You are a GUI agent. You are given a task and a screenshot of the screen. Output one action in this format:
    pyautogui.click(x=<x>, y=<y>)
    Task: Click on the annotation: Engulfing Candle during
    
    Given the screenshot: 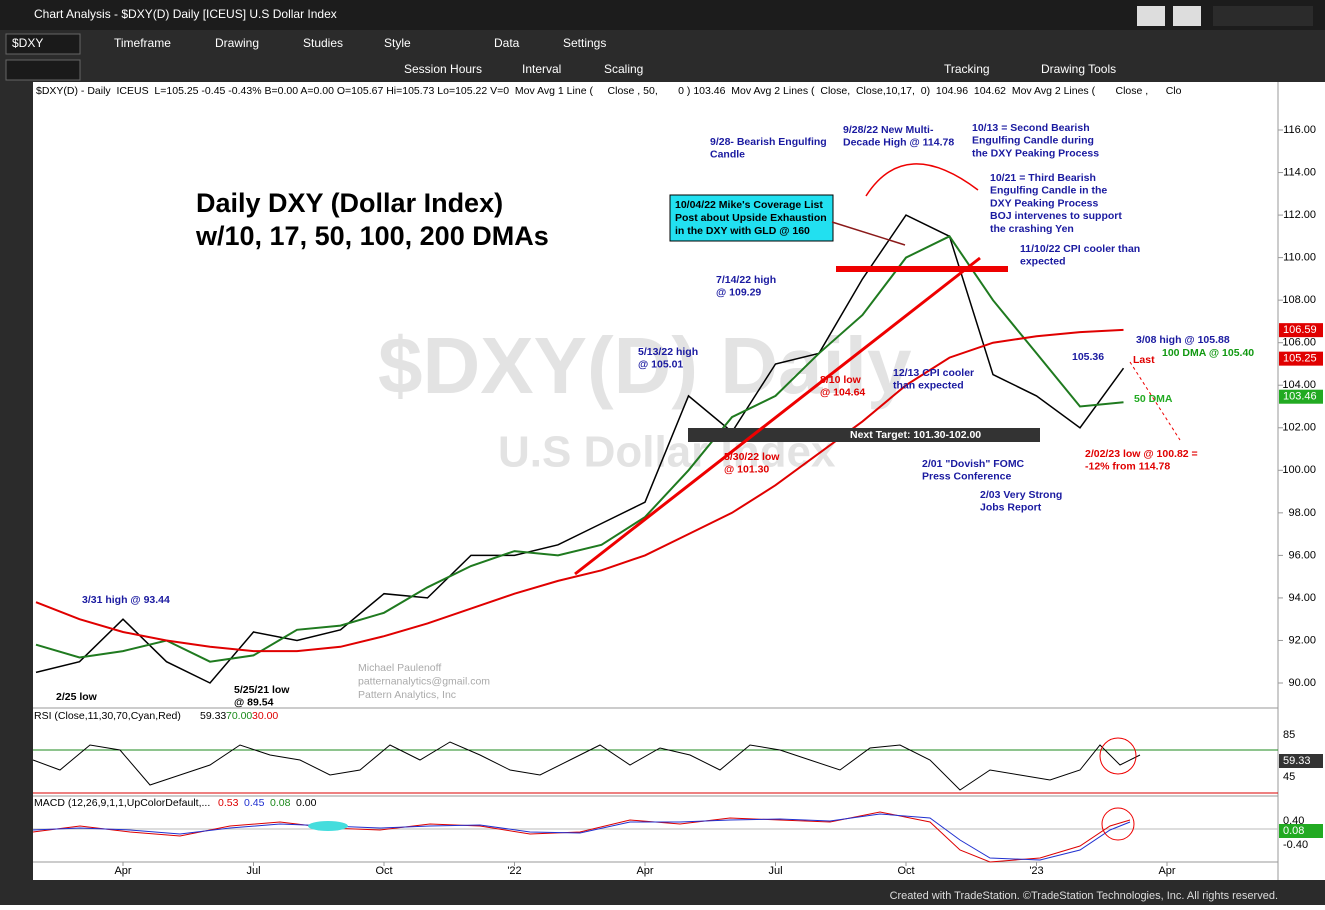 What is the action you would take?
    pyautogui.click(x=1033, y=141)
    